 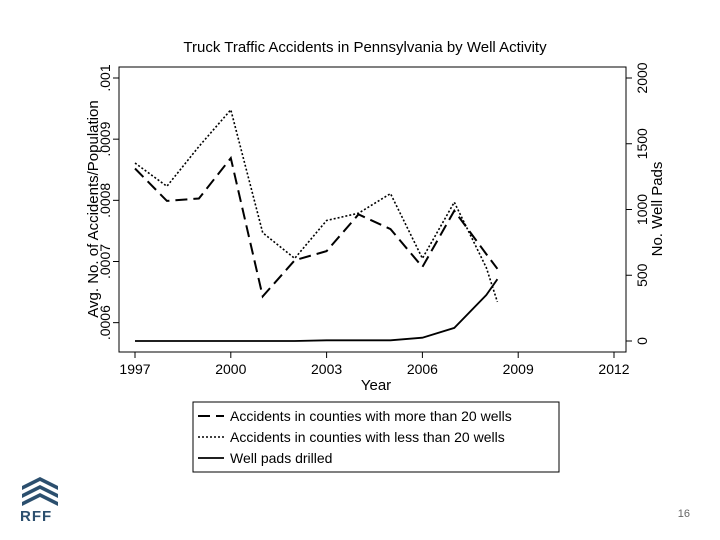 What do you see at coordinates (376, 385) in the screenshot?
I see `x-axis-label: Year` at bounding box center [376, 385].